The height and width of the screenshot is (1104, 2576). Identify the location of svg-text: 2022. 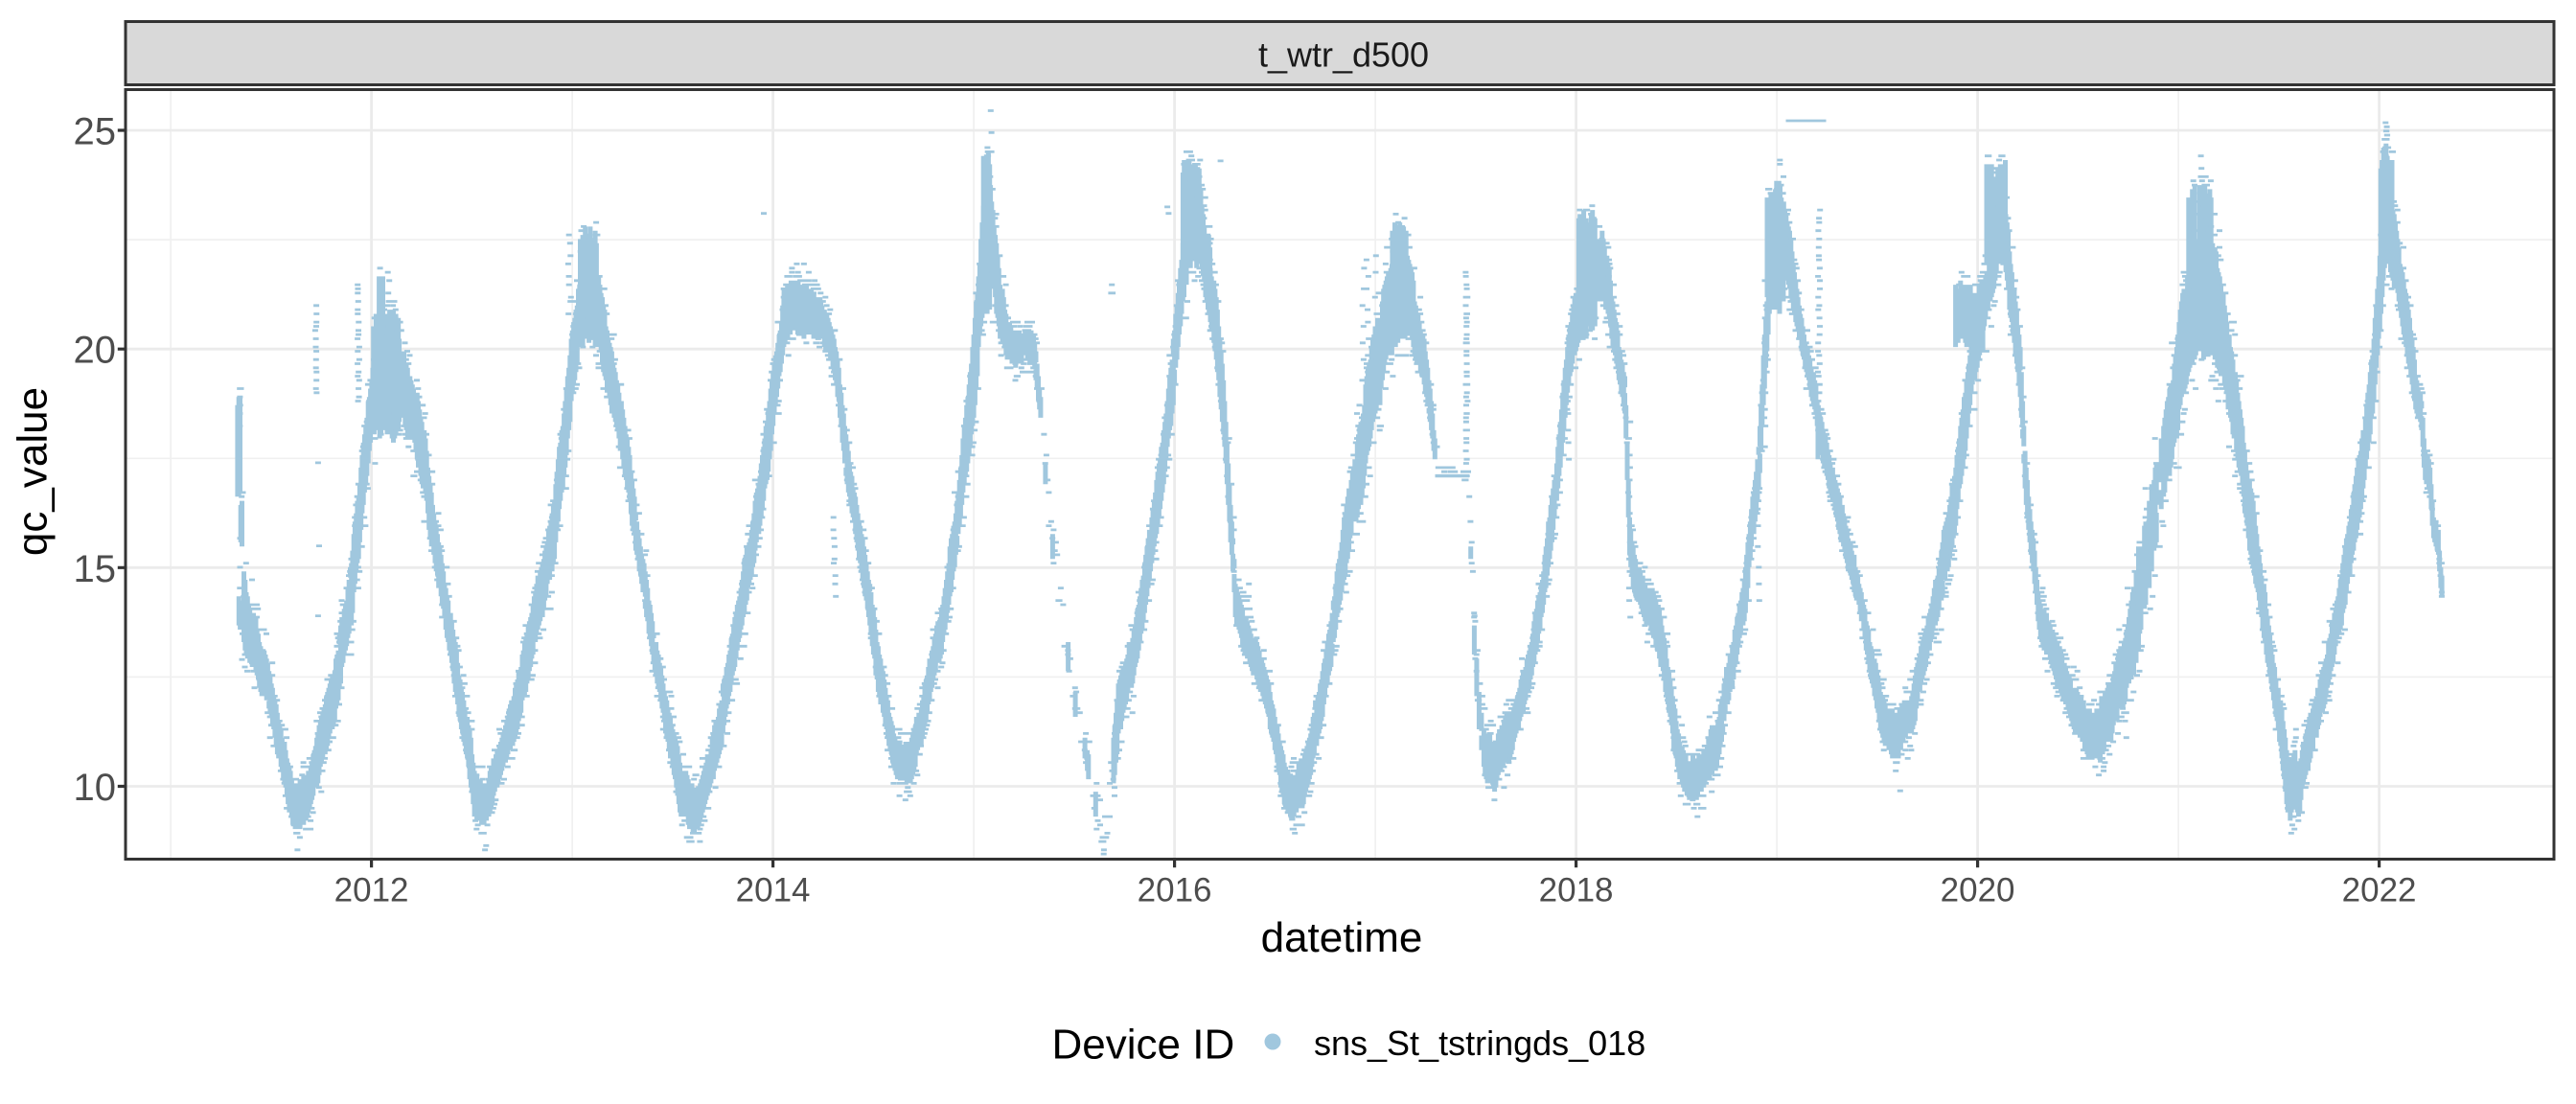
(2379, 890).